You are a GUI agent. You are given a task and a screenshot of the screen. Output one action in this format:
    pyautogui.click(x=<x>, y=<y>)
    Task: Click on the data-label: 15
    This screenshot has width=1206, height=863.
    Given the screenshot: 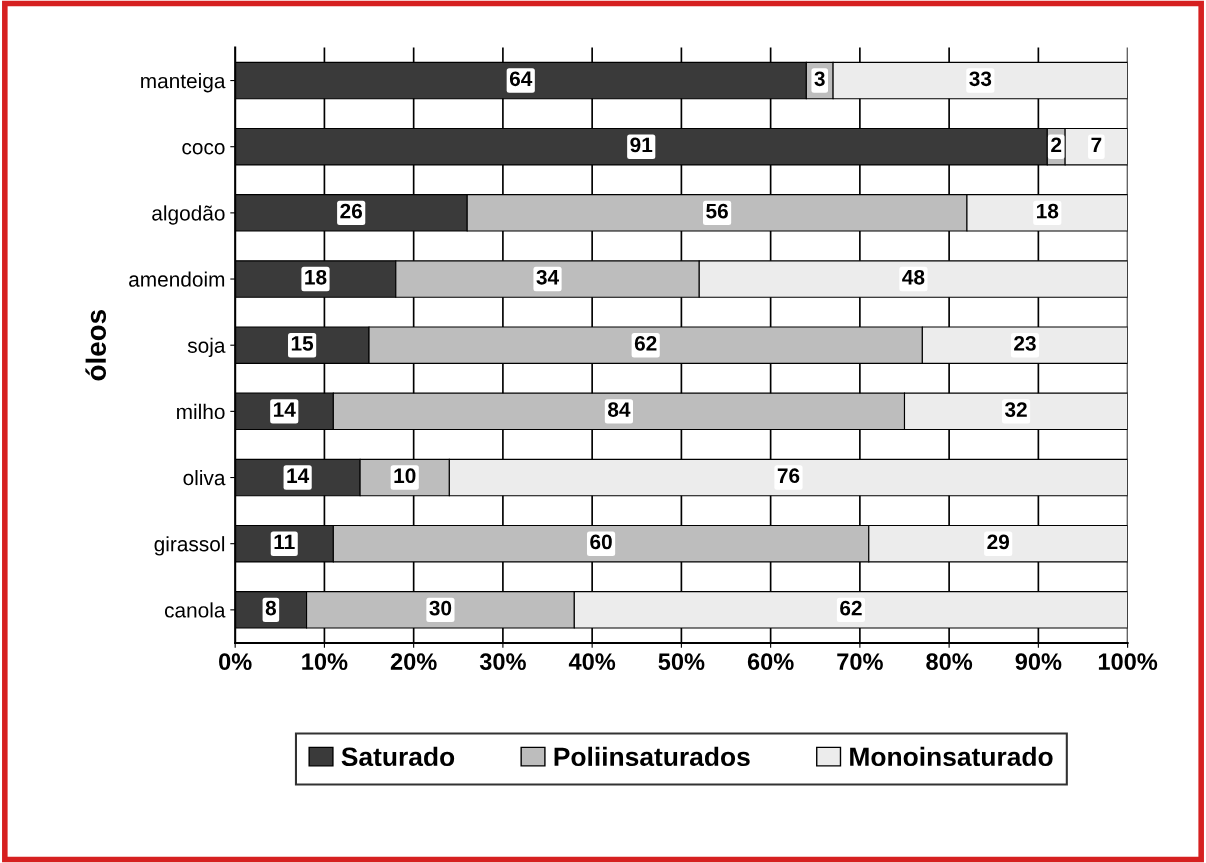 What is the action you would take?
    pyautogui.click(x=302, y=343)
    